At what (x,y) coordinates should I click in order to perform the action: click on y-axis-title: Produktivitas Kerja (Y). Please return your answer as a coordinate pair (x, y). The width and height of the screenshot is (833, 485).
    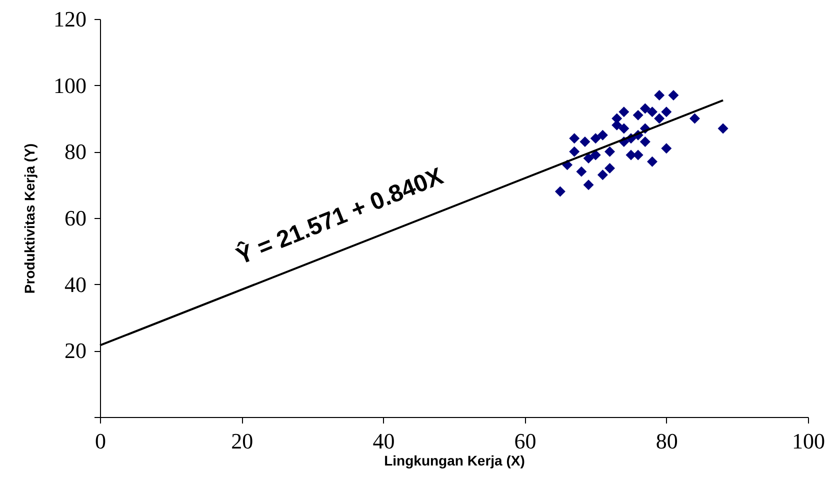
    Looking at the image, I should click on (30, 218).